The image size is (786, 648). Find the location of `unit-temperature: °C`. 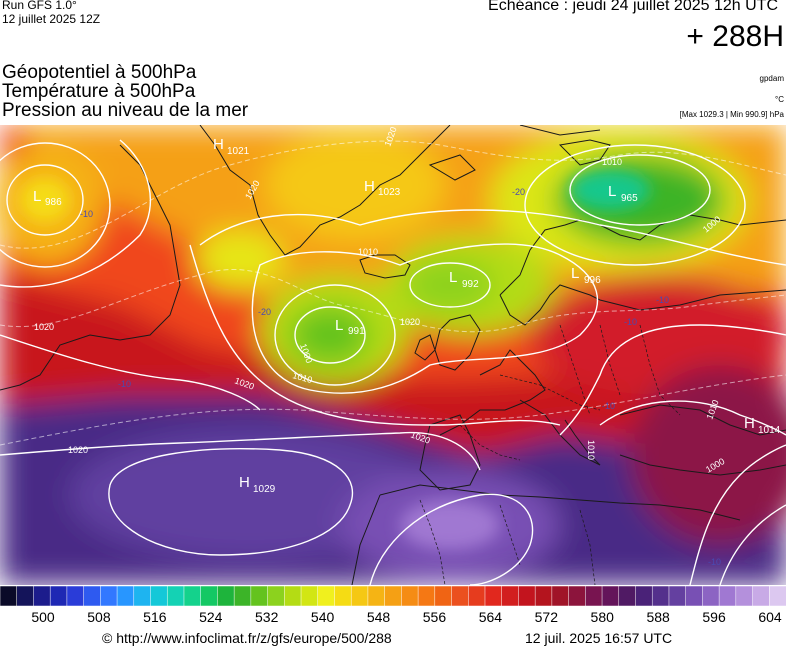

unit-temperature: °C is located at coordinates (779, 99).